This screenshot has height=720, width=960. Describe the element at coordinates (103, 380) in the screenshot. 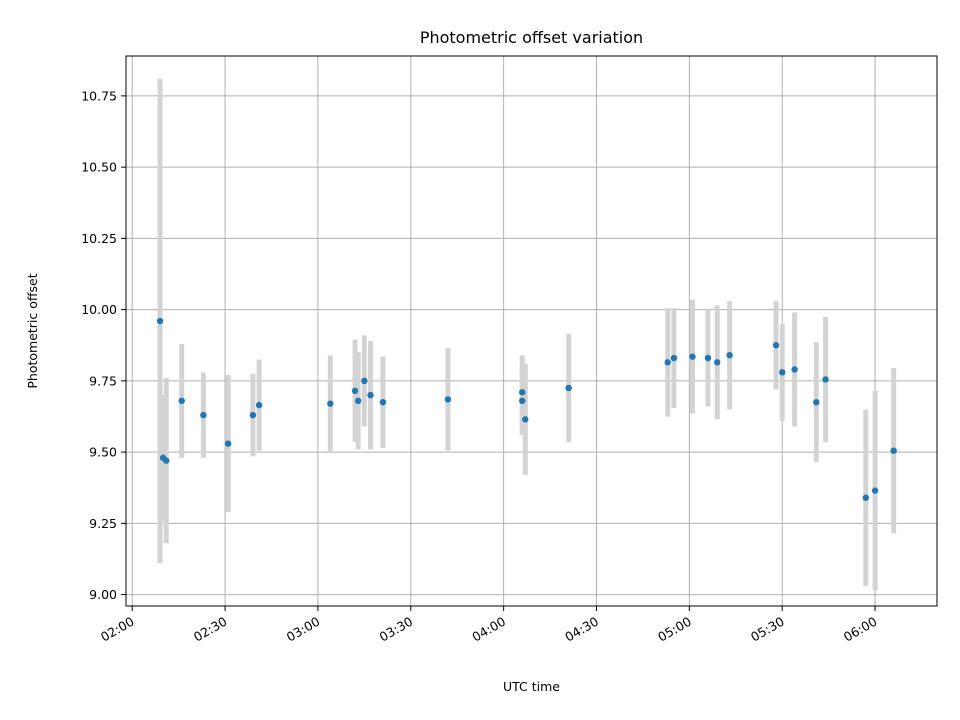

I see `y-tick-label: 9.75` at that location.